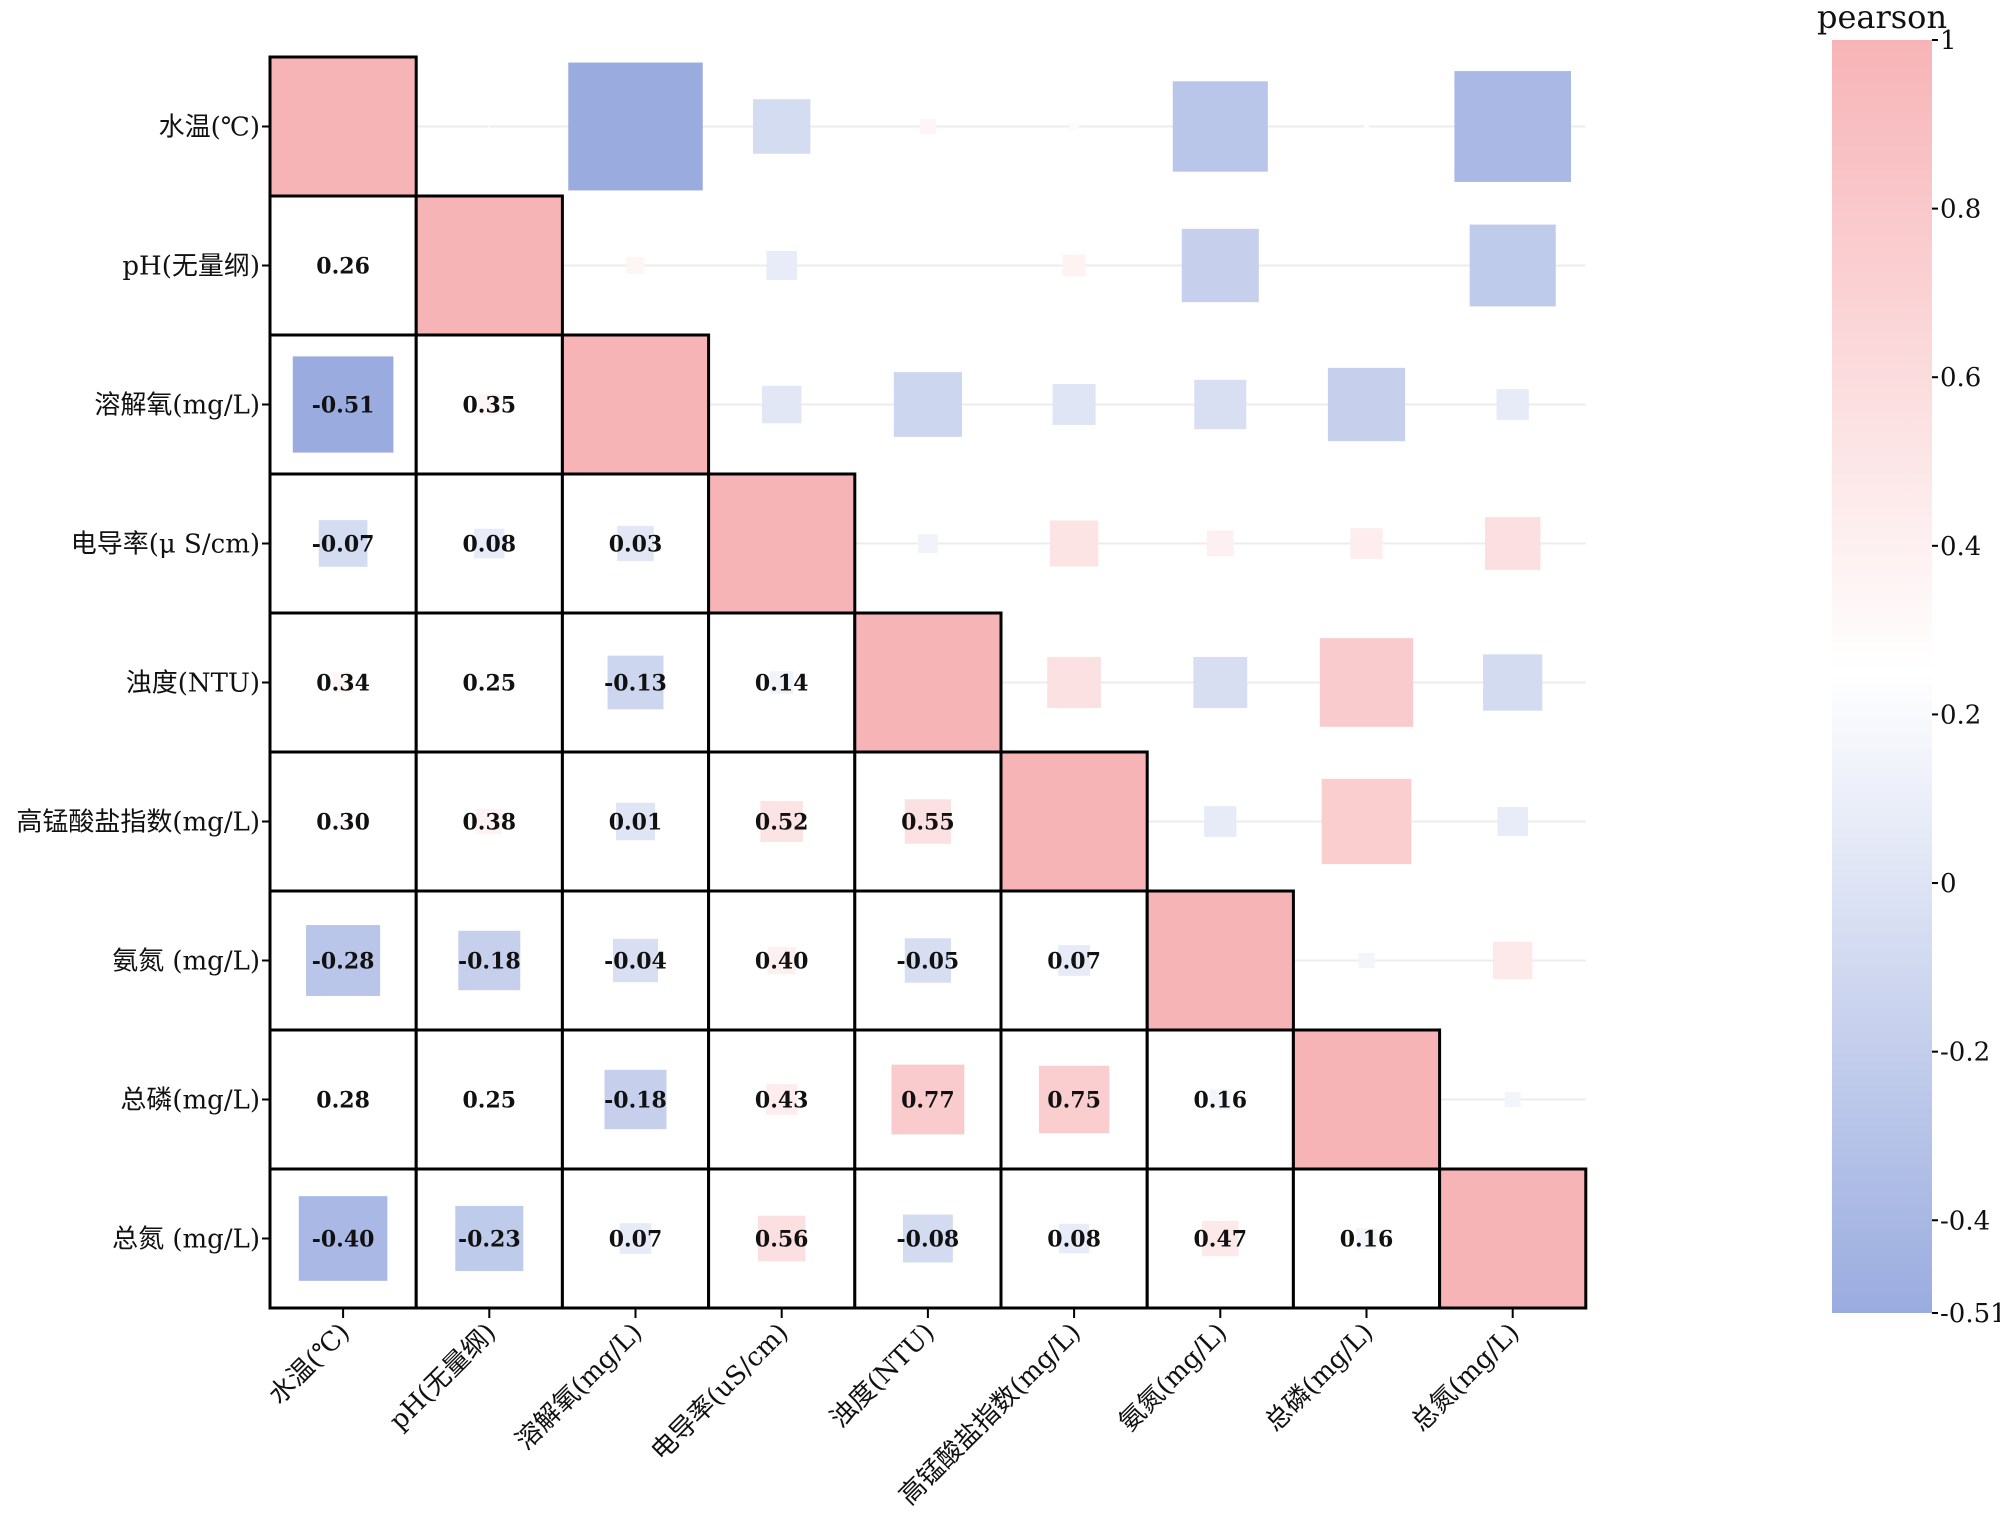 The width and height of the screenshot is (2000, 1530). I want to click on cell-value-label: -0.40, so click(343, 1240).